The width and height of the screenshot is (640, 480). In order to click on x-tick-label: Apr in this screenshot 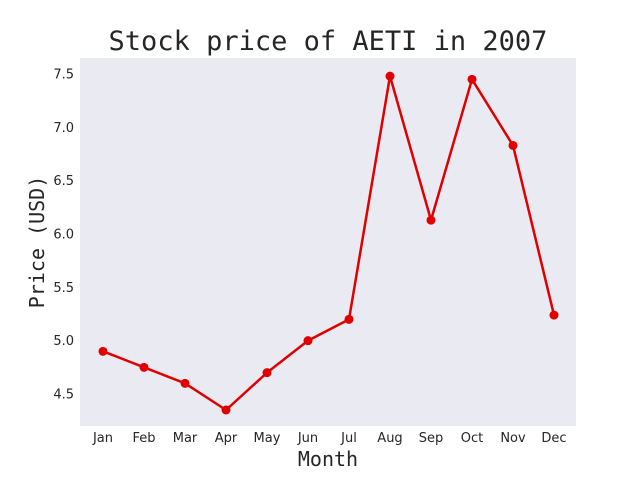, I will do `click(226, 438)`.